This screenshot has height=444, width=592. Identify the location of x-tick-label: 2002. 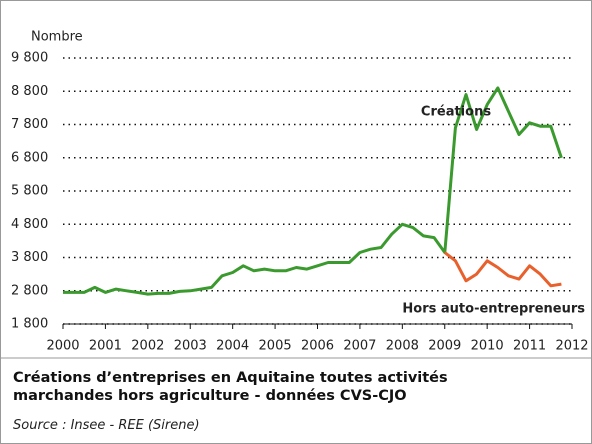
(147, 346).